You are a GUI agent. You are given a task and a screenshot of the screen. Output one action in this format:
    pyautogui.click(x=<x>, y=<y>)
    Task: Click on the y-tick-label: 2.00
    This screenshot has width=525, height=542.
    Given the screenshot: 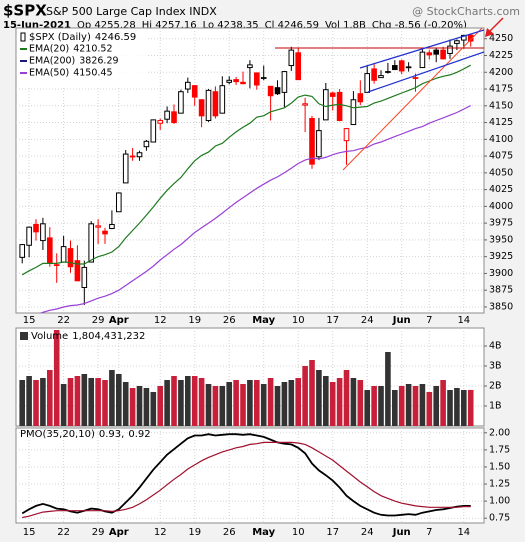 What is the action you would take?
    pyautogui.click(x=499, y=432)
    